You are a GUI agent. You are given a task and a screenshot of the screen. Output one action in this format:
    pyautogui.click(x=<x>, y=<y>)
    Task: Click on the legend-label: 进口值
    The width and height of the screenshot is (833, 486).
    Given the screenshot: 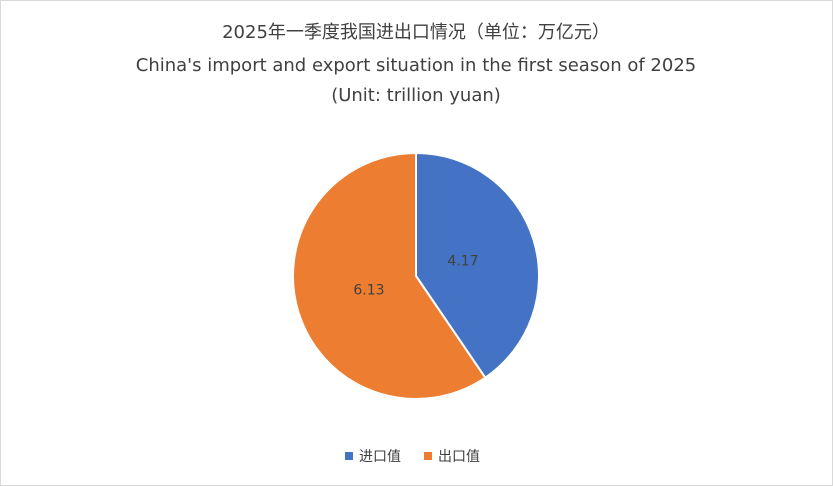 What is the action you would take?
    pyautogui.click(x=380, y=457)
    